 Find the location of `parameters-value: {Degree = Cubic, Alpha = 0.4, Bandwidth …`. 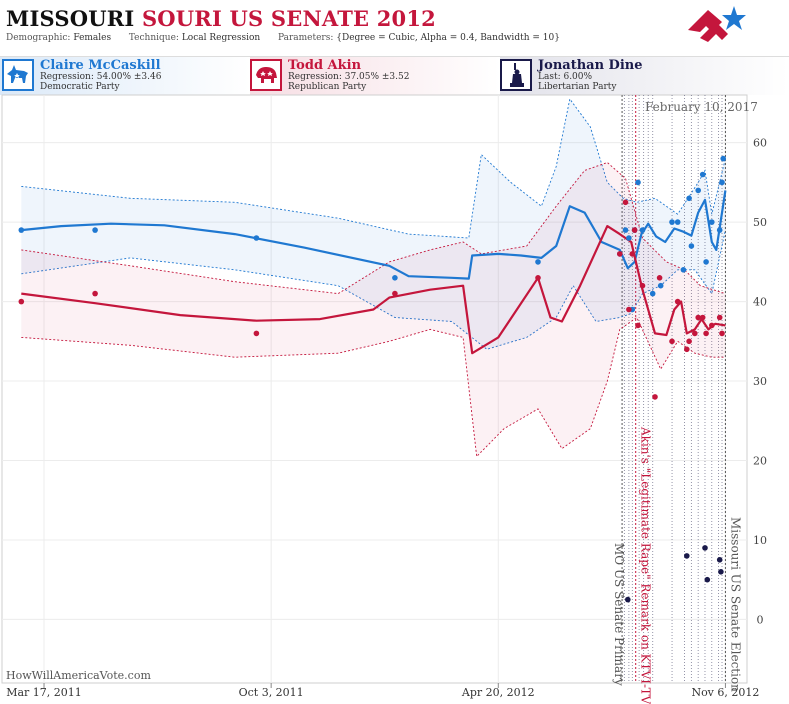

parameters-value: {Degree = Cubic, Alpha = 0.4, Bandwidth … is located at coordinates (448, 38).